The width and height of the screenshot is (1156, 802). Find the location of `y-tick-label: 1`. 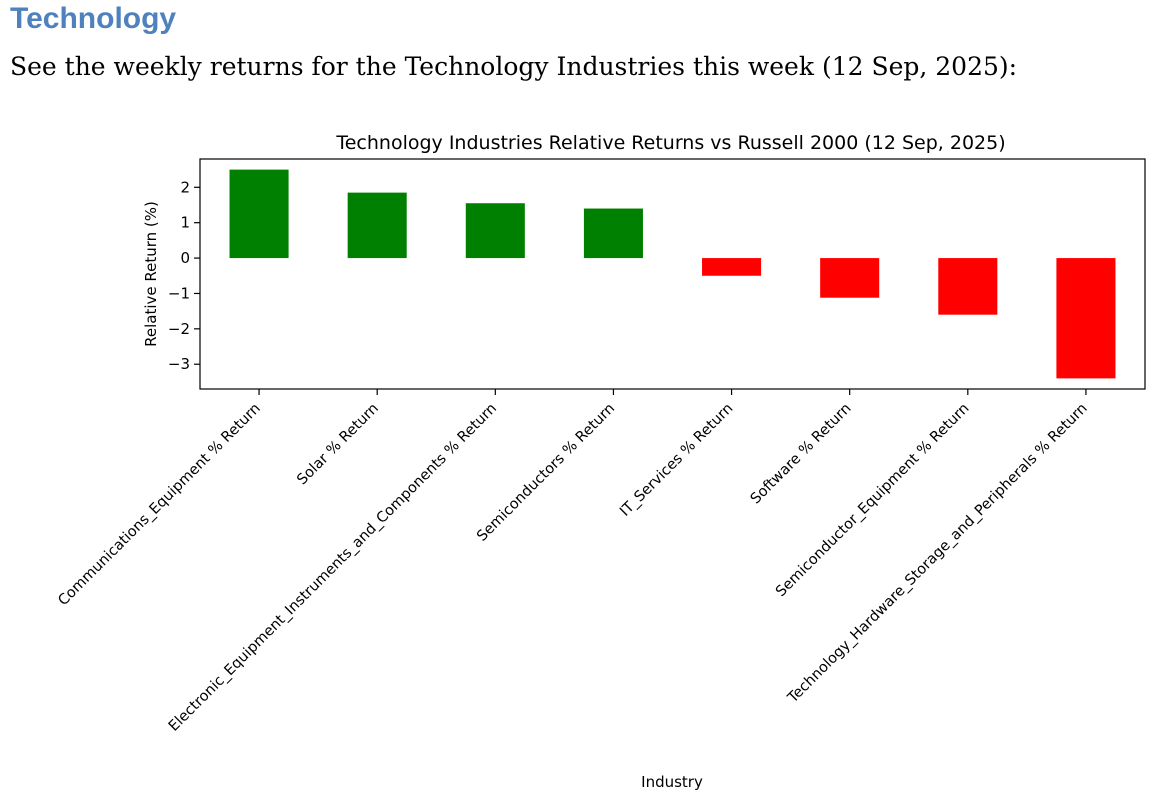

y-tick-label: 1 is located at coordinates (185, 223).